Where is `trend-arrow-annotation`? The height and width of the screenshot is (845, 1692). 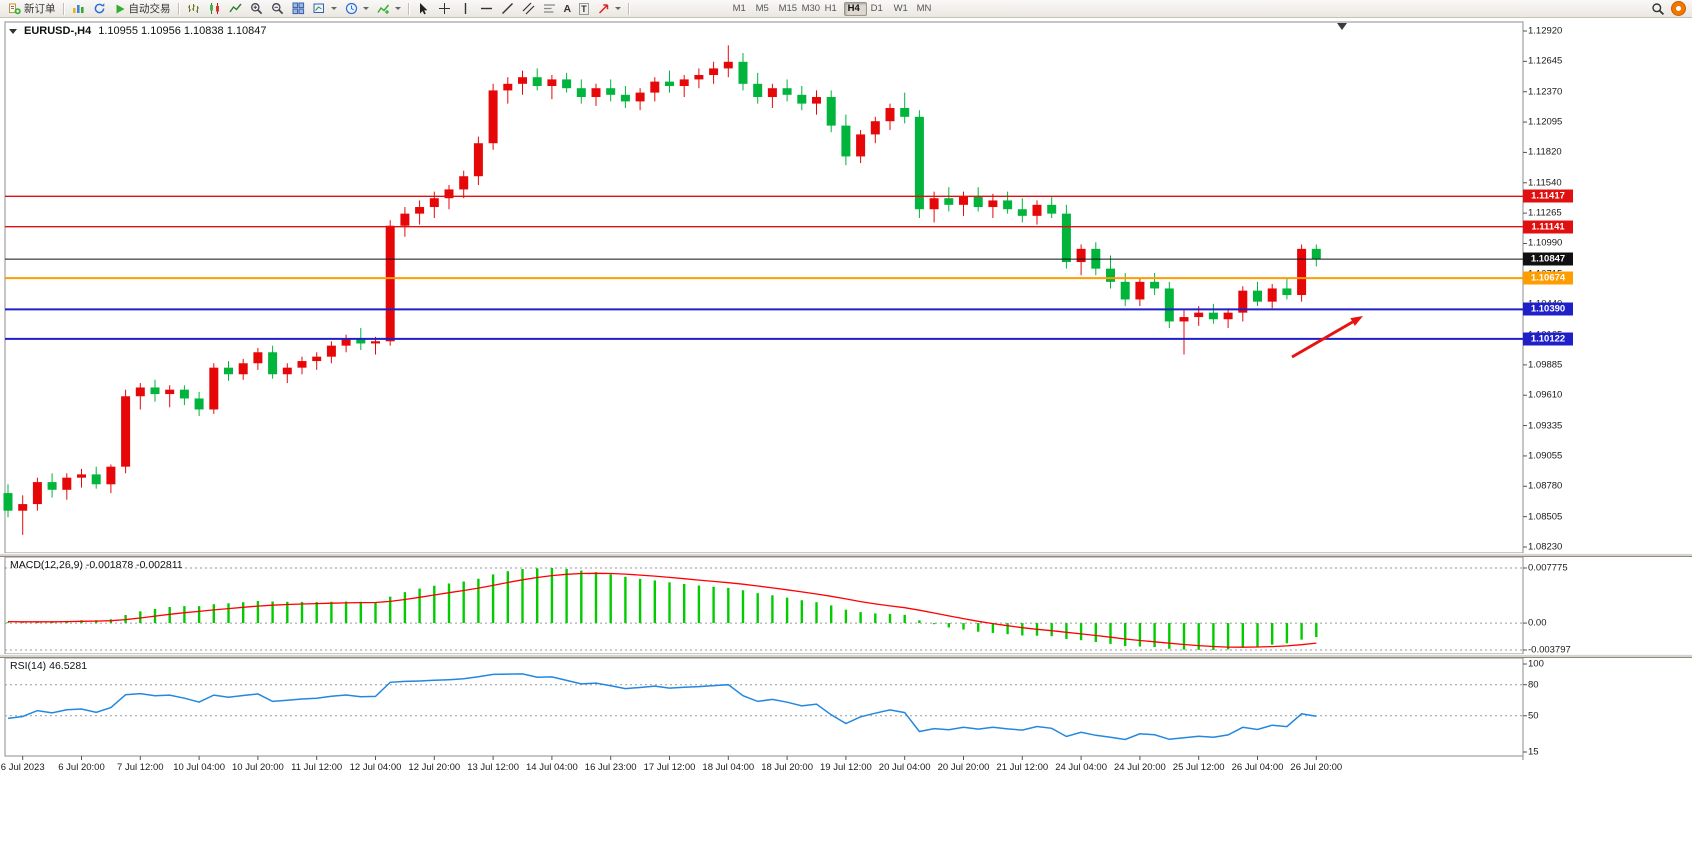
trend-arrow-annotation is located at coordinates (1327, 337).